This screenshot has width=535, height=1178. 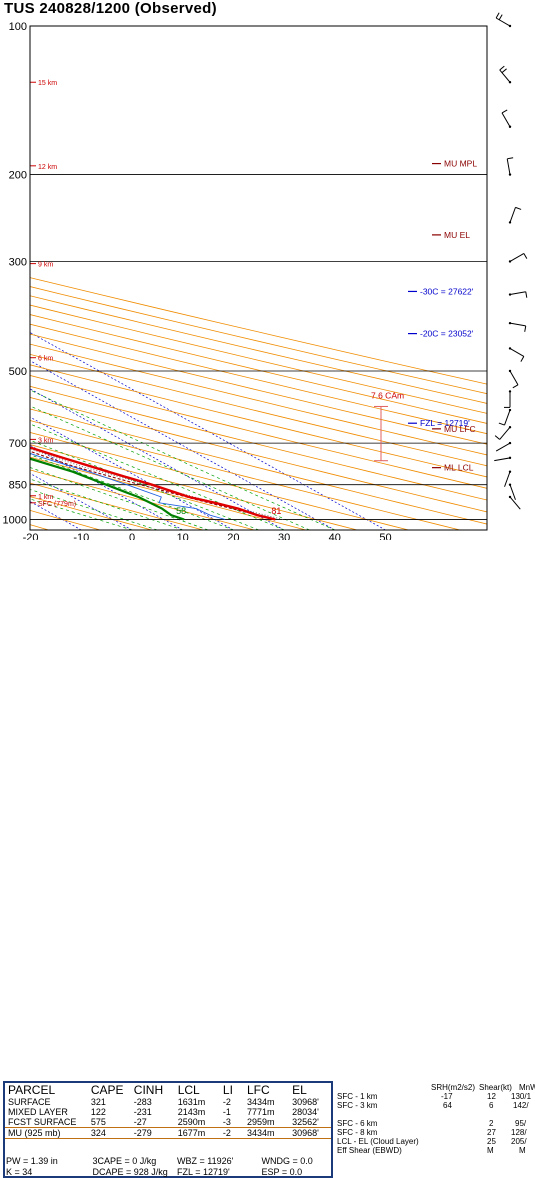 What do you see at coordinates (31, 536) in the screenshot?
I see `x-tick-label: -20` at bounding box center [31, 536].